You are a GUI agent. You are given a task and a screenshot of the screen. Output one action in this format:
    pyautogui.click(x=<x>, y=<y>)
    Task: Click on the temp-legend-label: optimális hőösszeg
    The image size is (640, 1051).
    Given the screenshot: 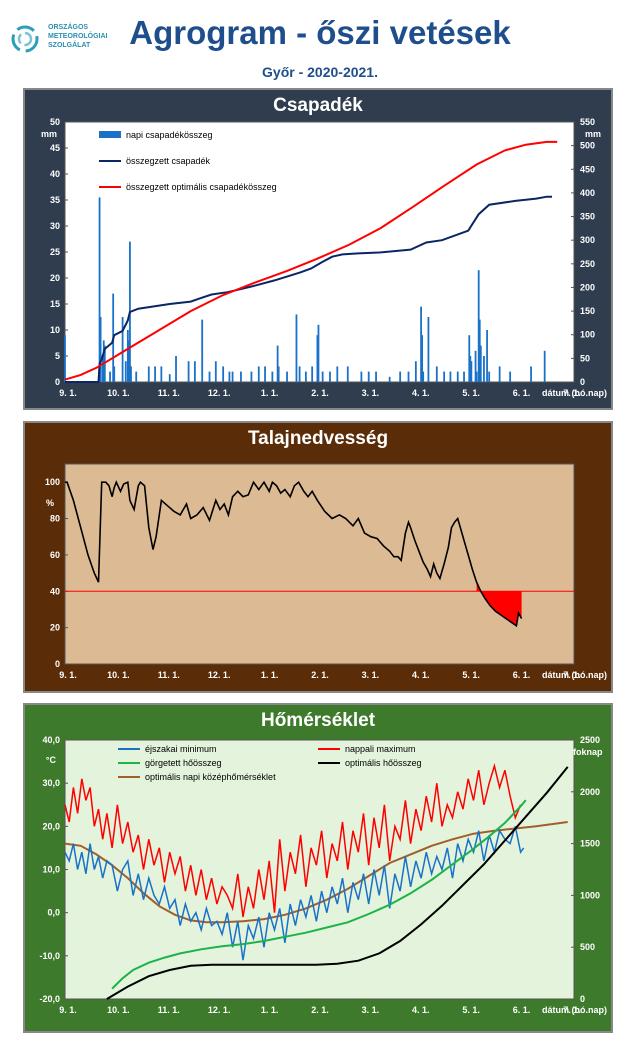 What is the action you would take?
    pyautogui.click(x=383, y=763)
    